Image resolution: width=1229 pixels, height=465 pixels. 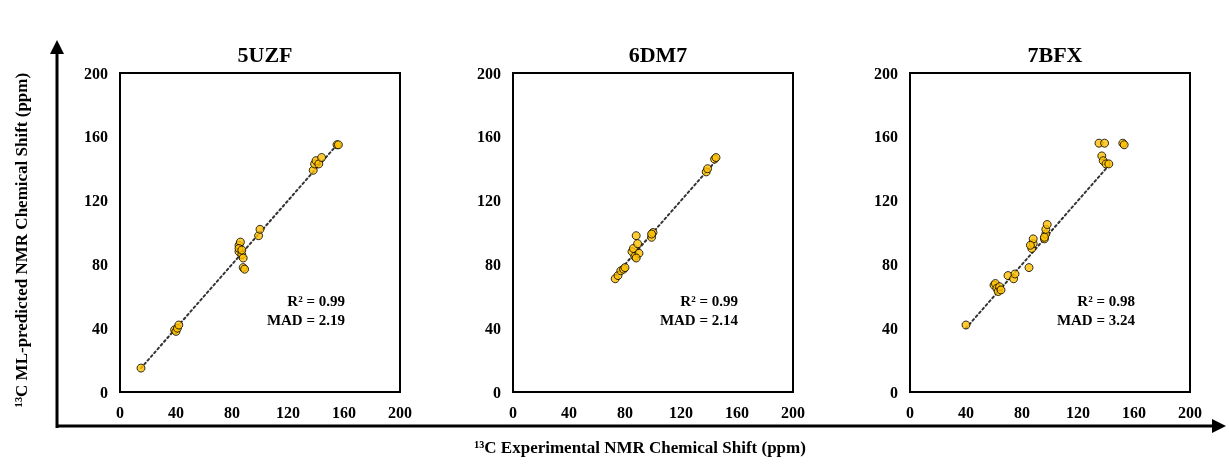 I want to click on annotation: R² = 0.98, so click(x=1106, y=300).